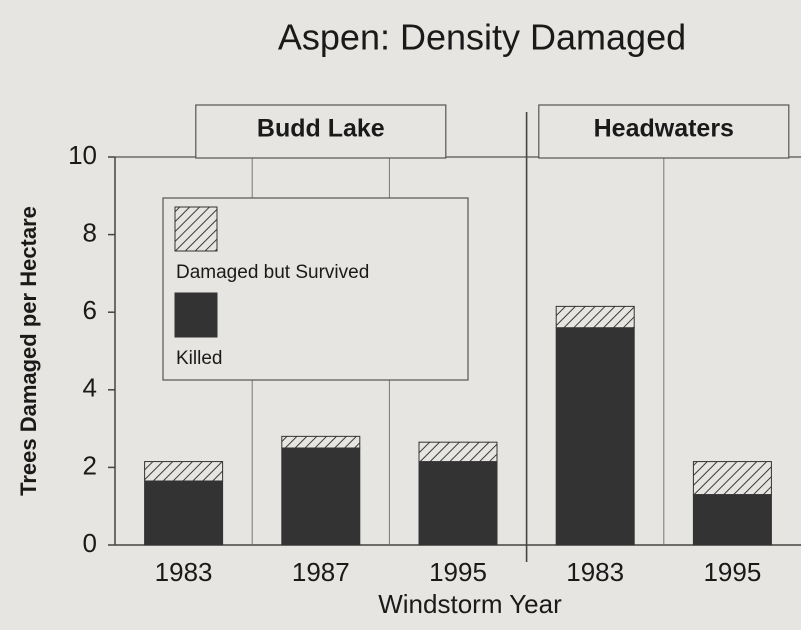 The width and height of the screenshot is (801, 630). Describe the element at coordinates (664, 129) in the screenshot. I see `panel-title: Headwaters` at that location.